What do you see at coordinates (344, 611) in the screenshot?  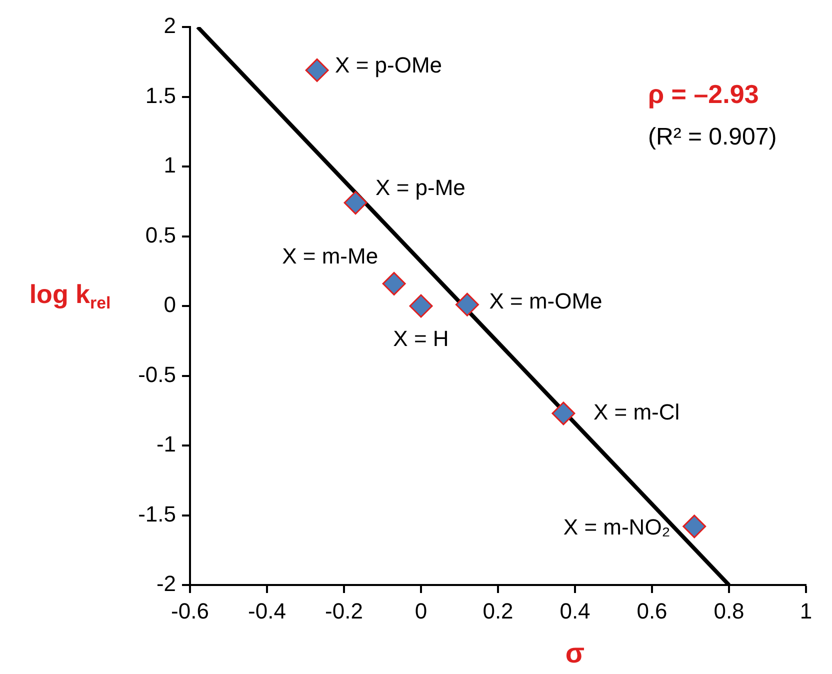 I see `x-tick-label: -0.2` at bounding box center [344, 611].